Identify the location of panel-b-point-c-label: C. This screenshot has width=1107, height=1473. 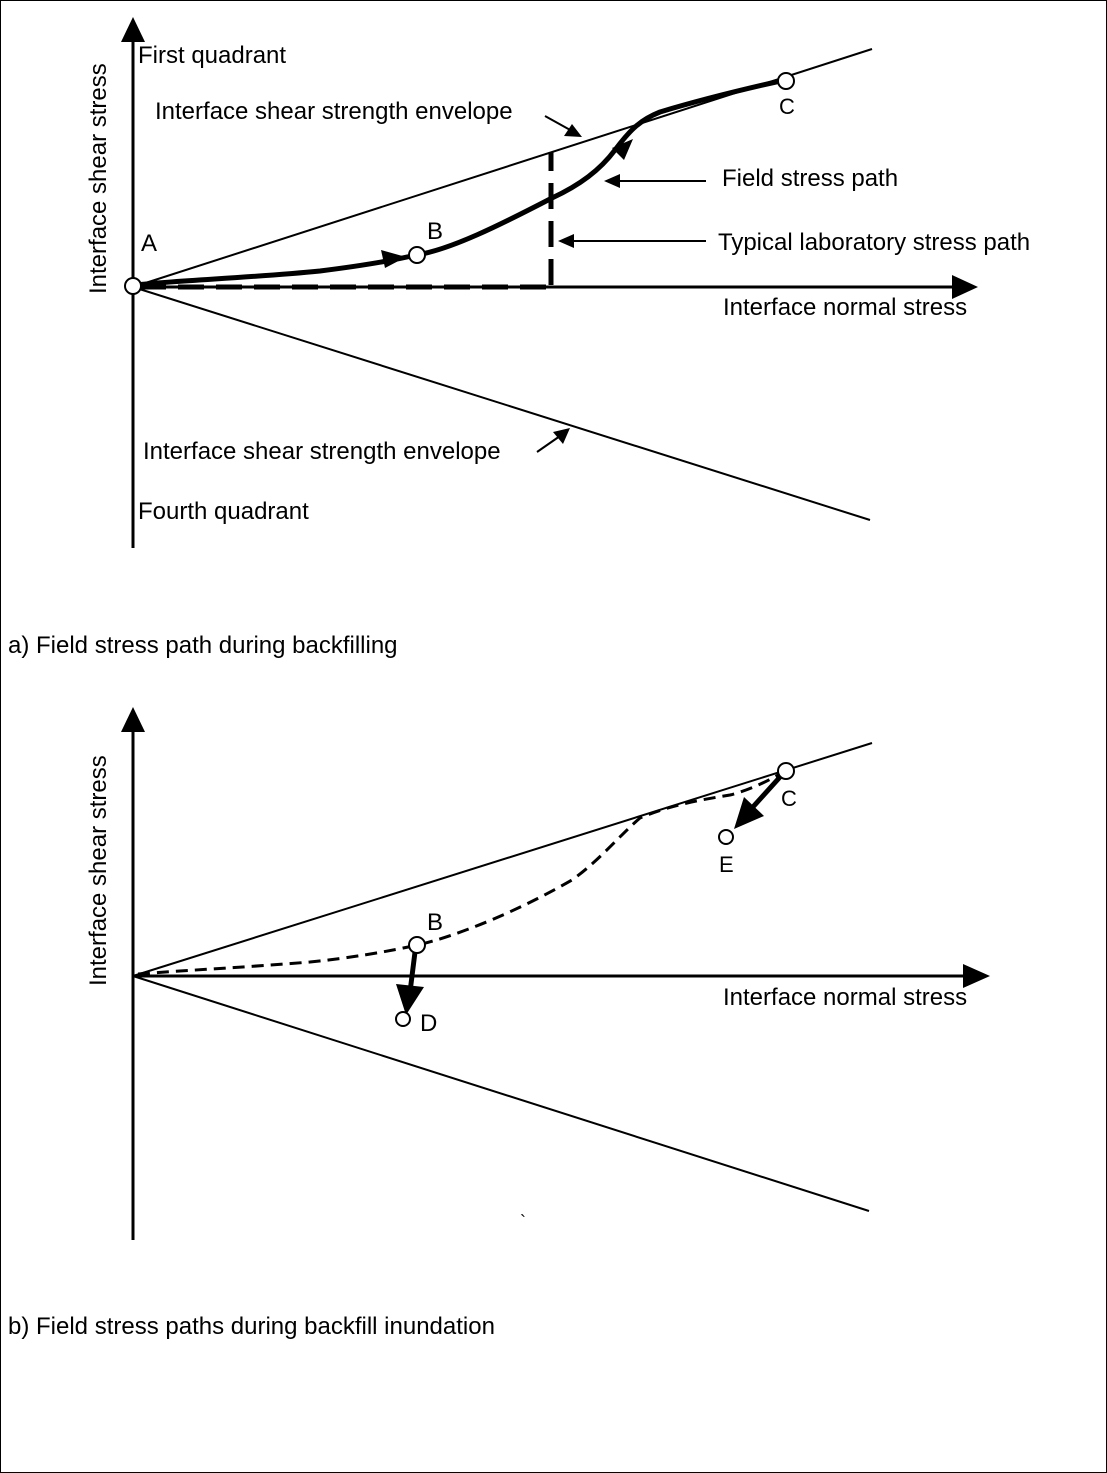
(789, 798).